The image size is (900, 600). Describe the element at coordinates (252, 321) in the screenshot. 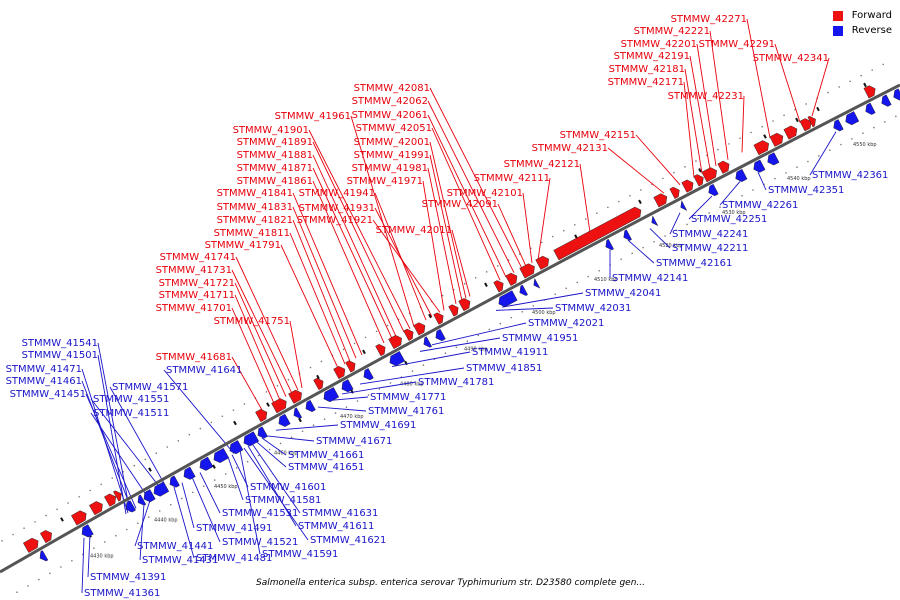

I see `forward-gene-label: STMMW_41751` at that location.